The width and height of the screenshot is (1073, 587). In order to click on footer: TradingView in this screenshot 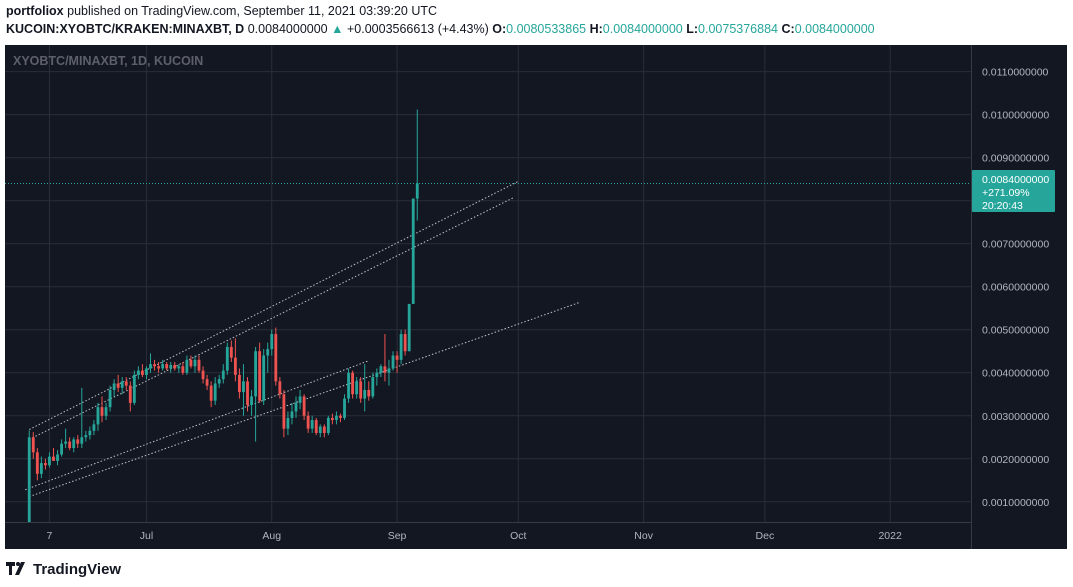, I will do `click(63, 569)`.